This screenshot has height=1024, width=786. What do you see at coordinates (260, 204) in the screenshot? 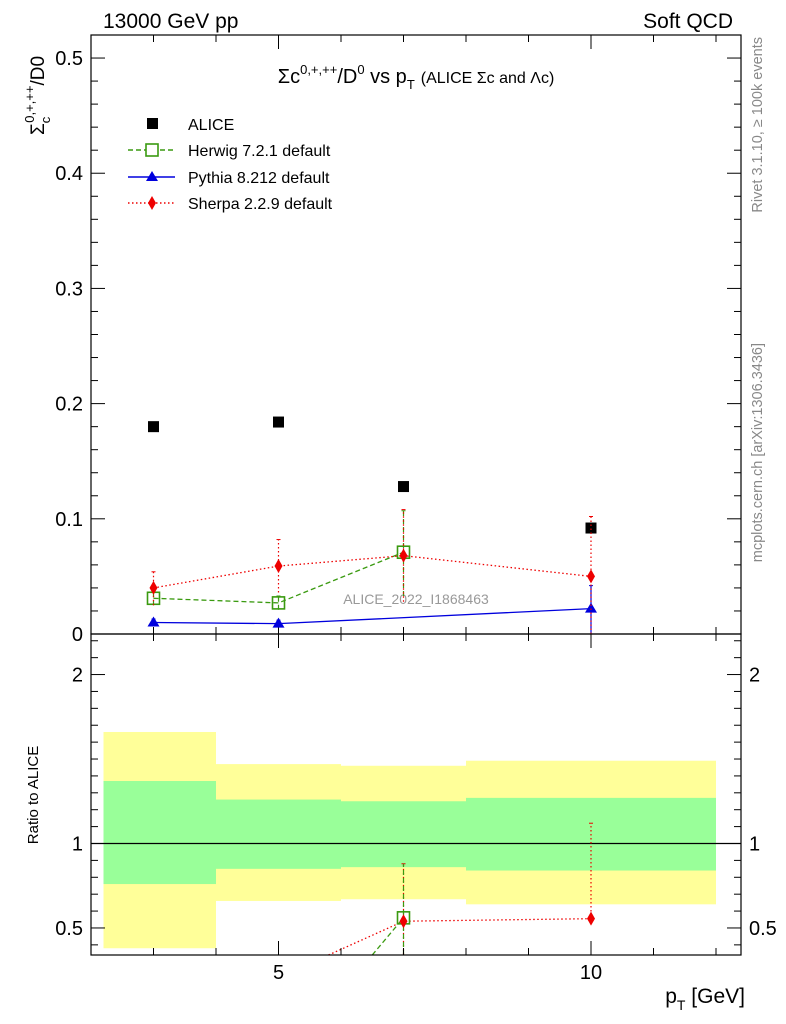
I see `legend-sherpa-label: Sherpa 2.2.9 default` at bounding box center [260, 204].